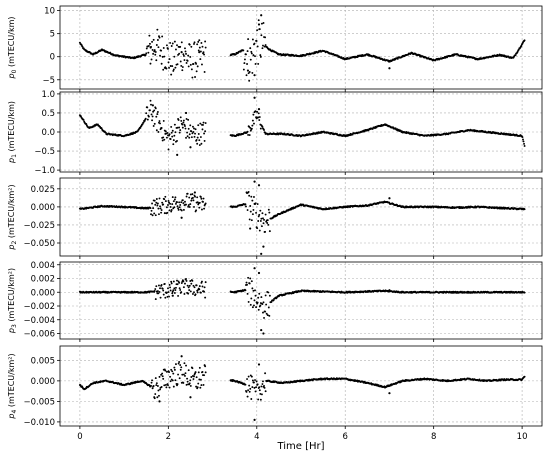 The width and height of the screenshot is (550, 451). What do you see at coordinates (48, 95) in the screenshot?
I see `y-tick-label: 1.0` at bounding box center [48, 95].